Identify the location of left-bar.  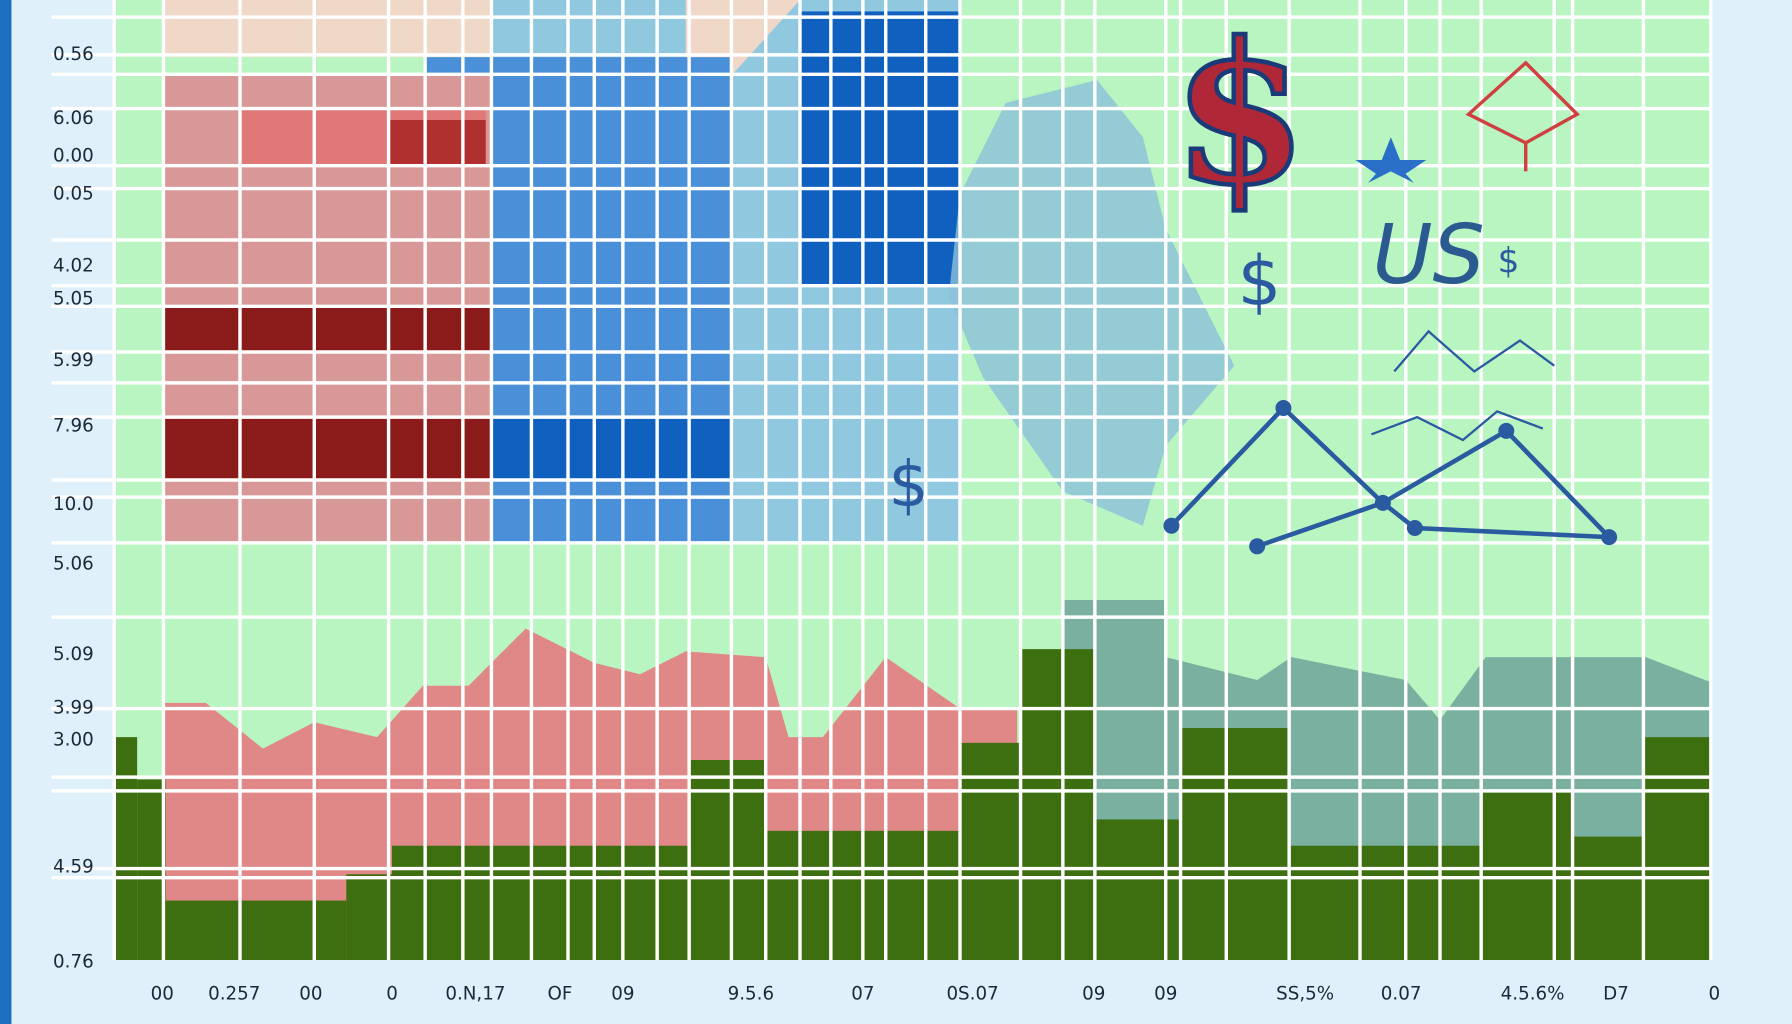
(6, 512).